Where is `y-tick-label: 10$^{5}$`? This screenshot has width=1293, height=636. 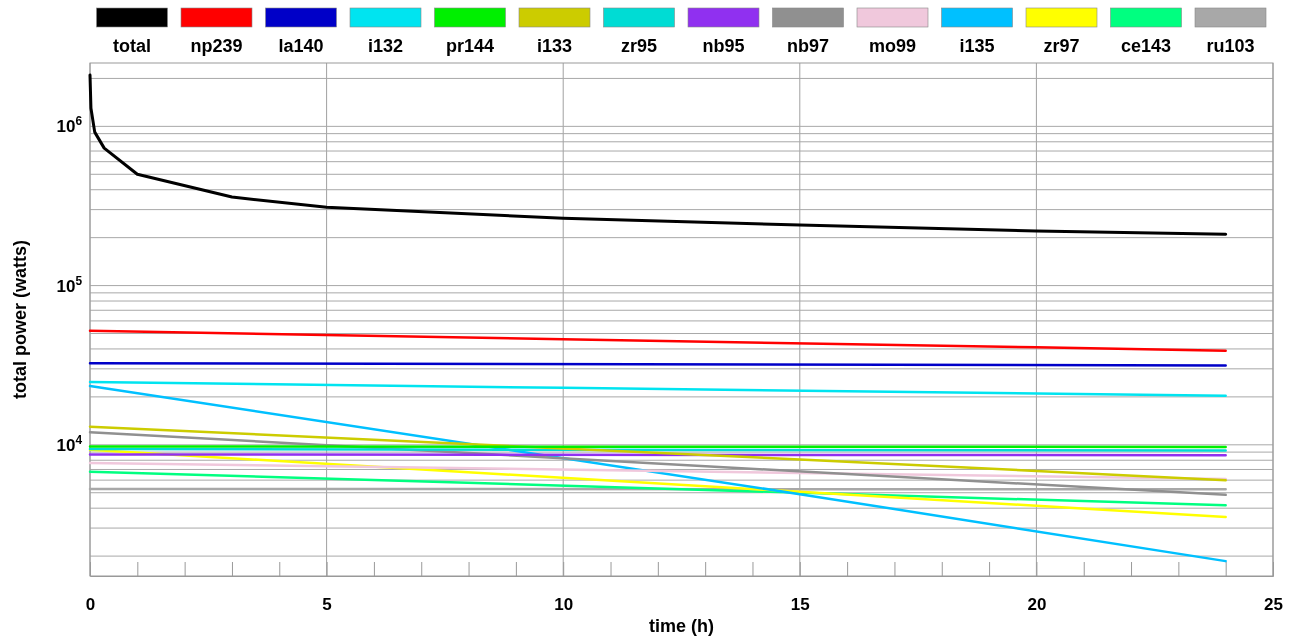
y-tick-label: 10$^{5}$ is located at coordinates (69, 284).